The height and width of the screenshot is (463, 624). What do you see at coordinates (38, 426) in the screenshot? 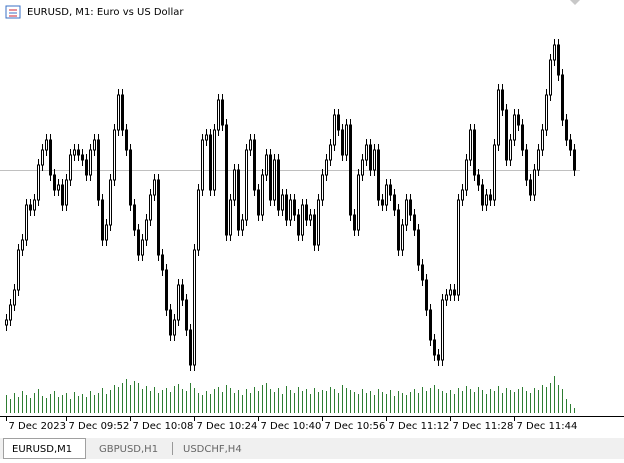
I see `x-tick-label: 7 Dec 2023` at bounding box center [38, 426].